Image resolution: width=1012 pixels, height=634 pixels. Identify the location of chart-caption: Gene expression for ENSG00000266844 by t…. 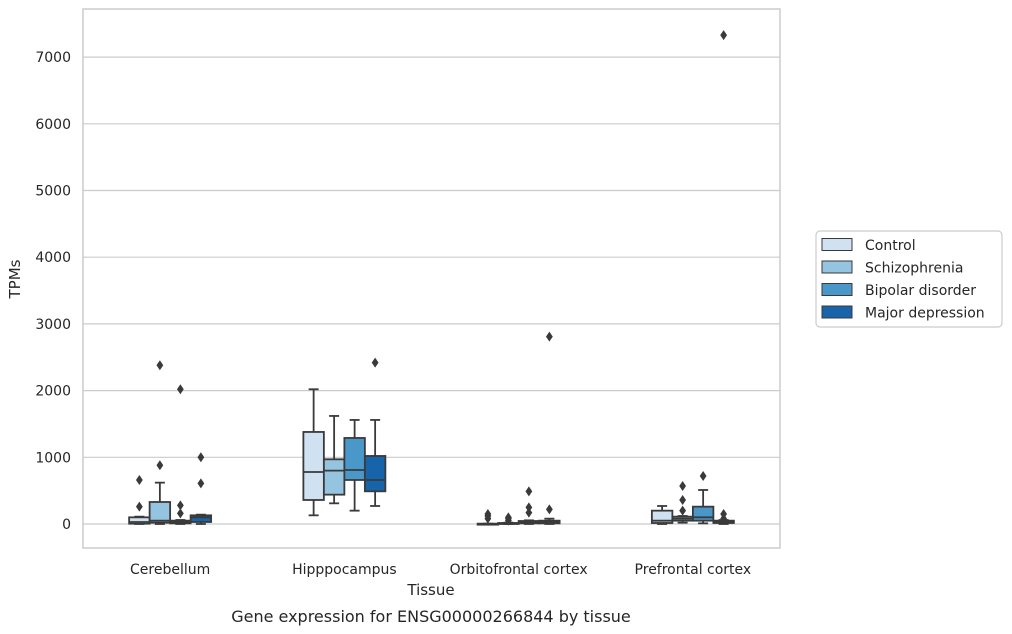
(431, 616).